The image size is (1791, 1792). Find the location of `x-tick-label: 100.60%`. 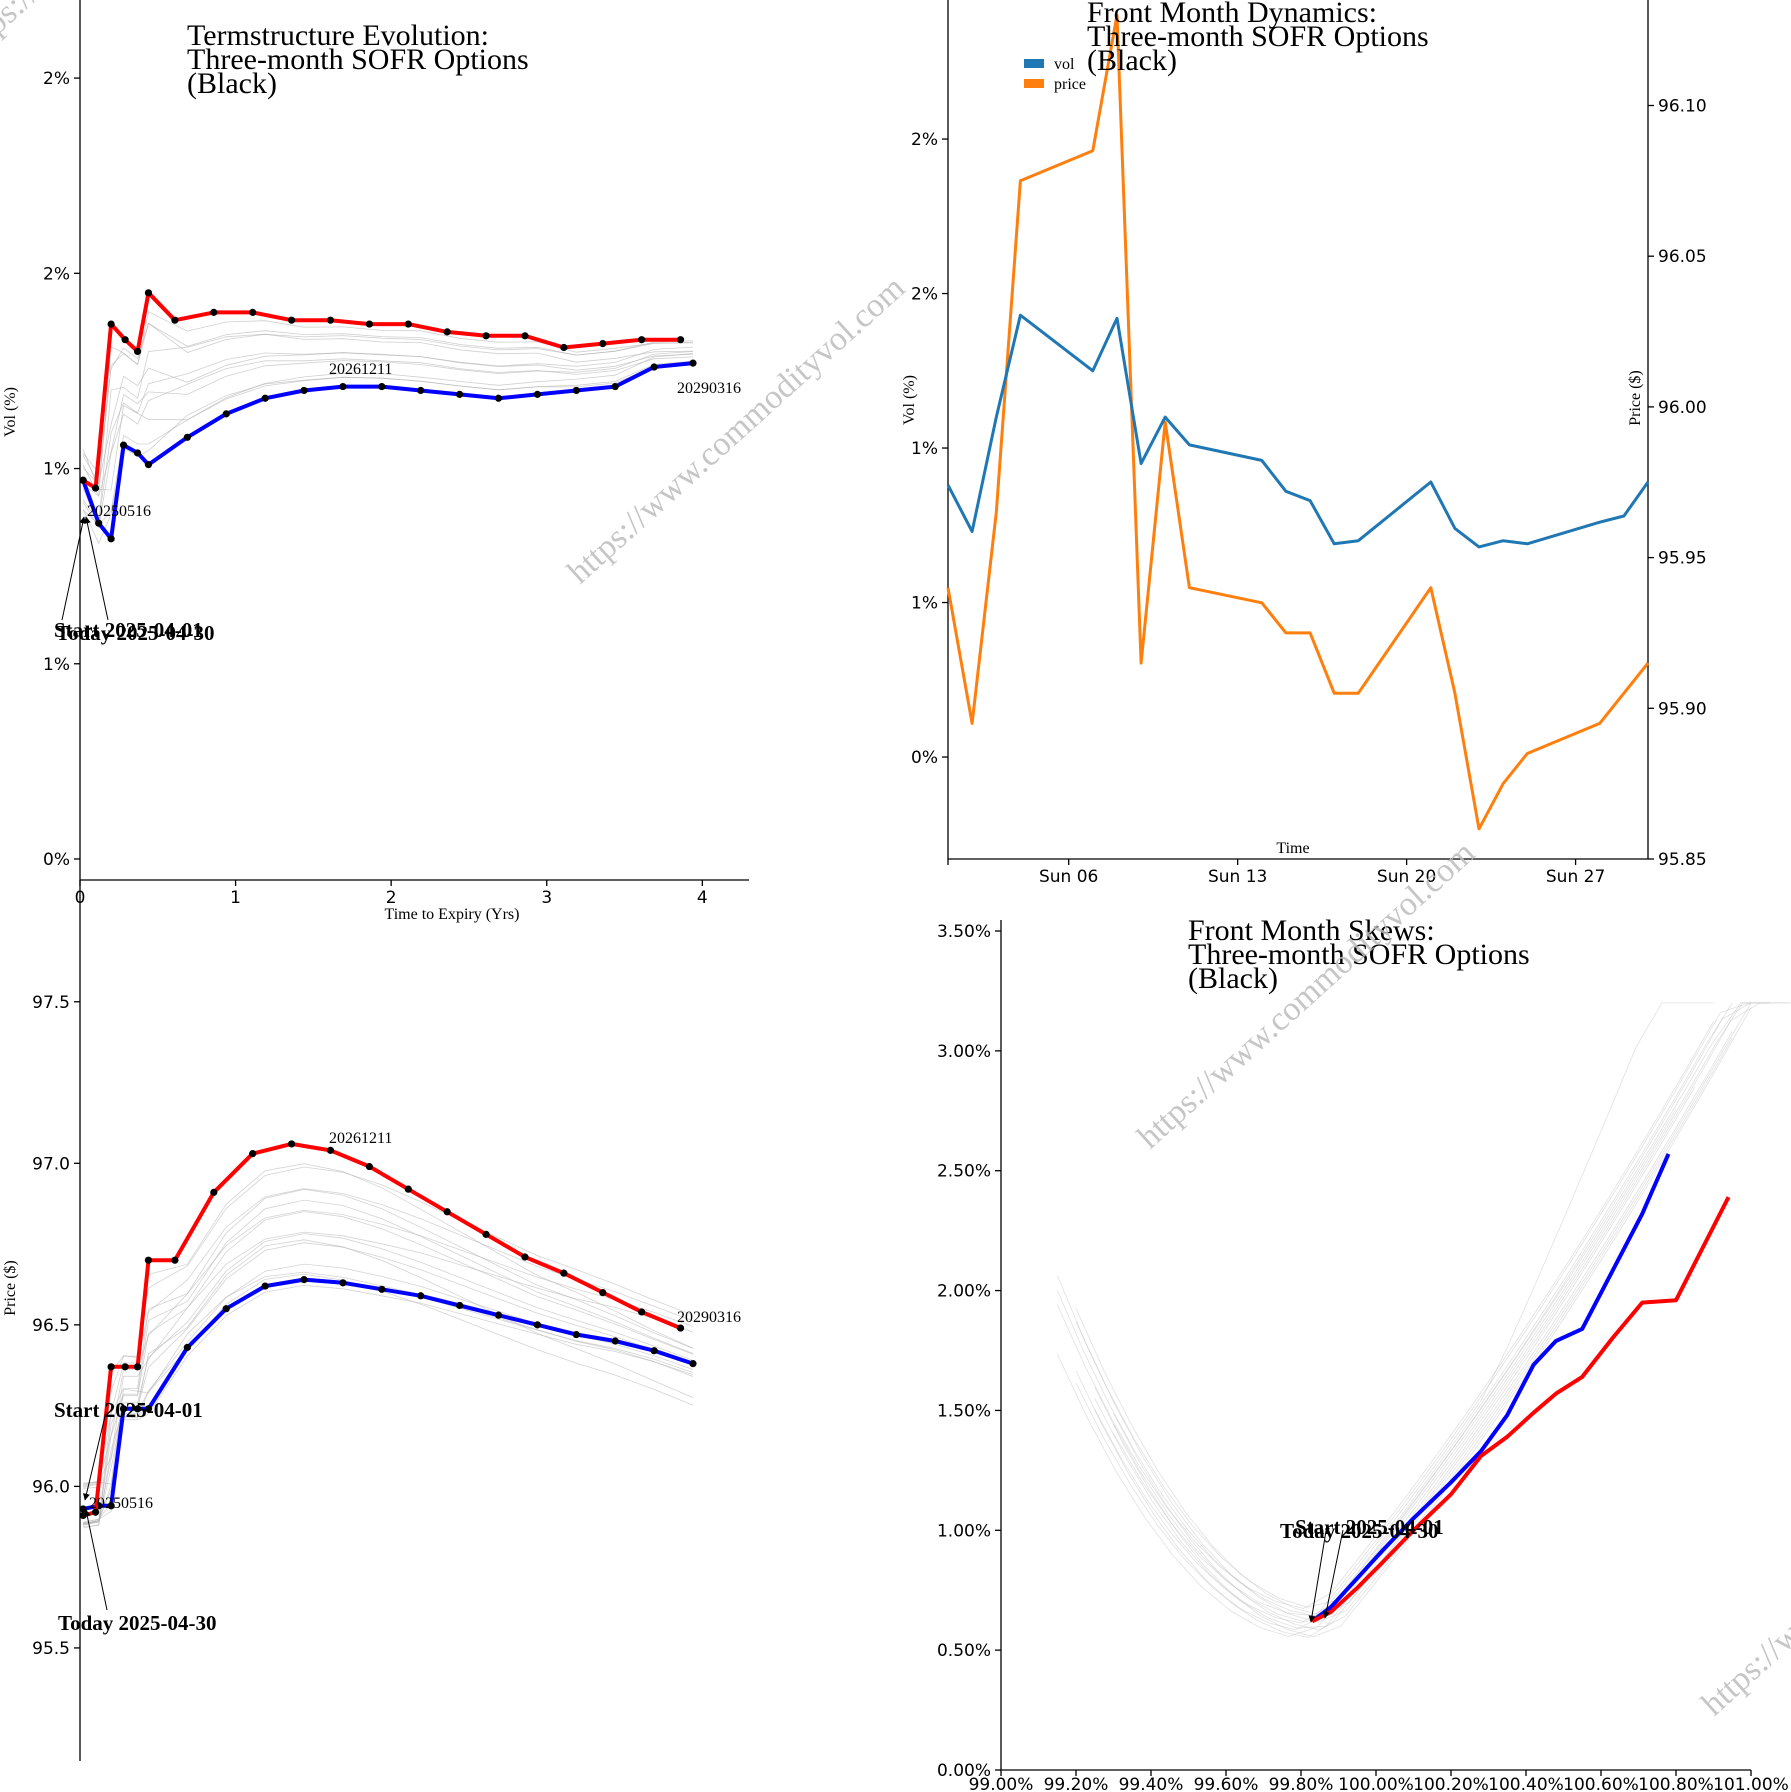

x-tick-label: 100.60% is located at coordinates (1601, 1783).